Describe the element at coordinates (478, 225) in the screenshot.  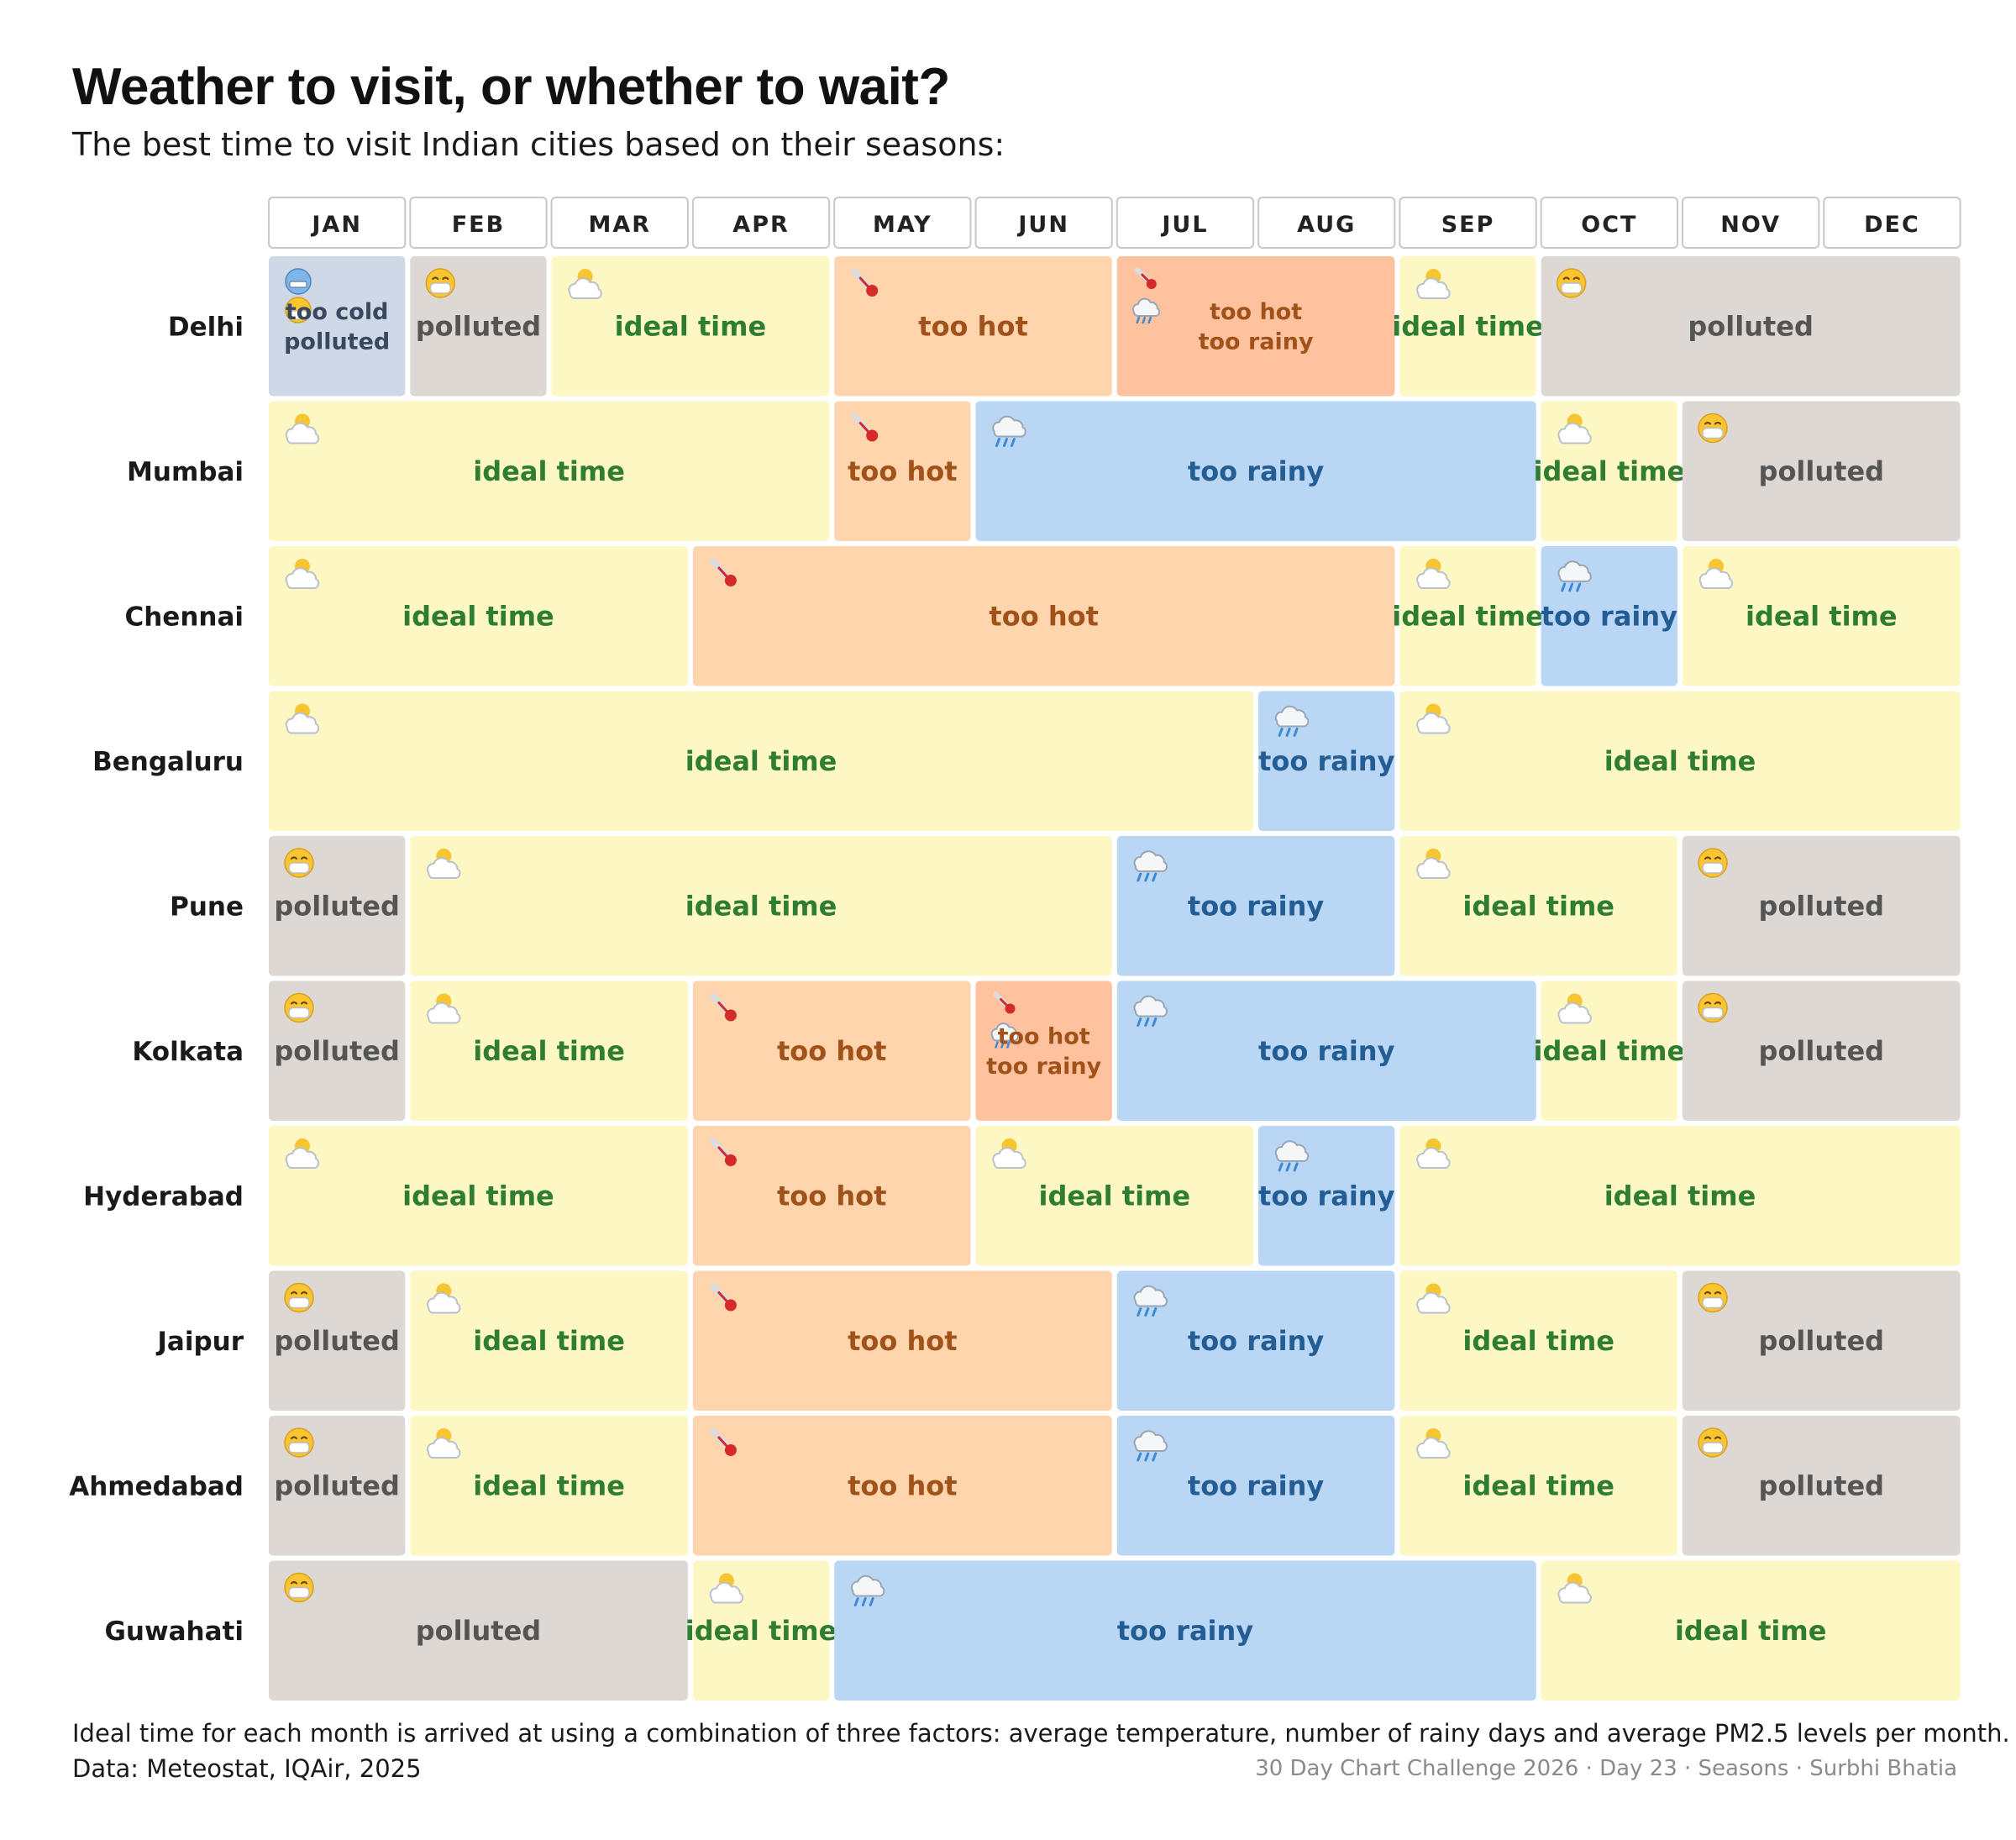
I see `month-label: FEB` at that location.